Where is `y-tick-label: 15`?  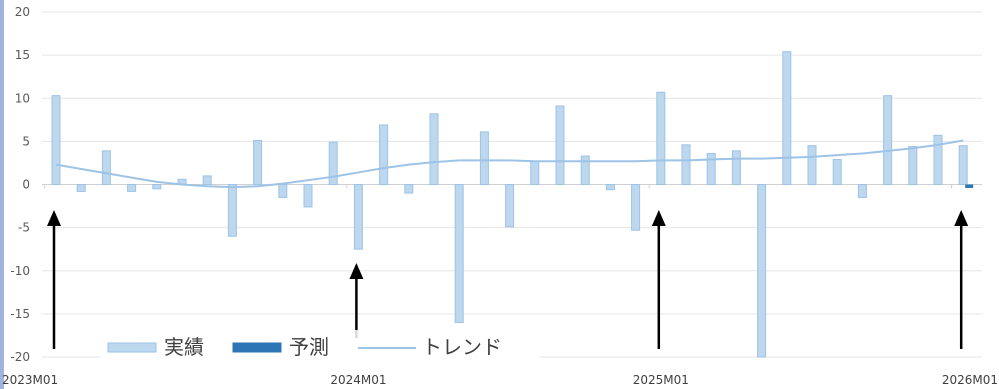
y-tick-label: 15 is located at coordinates (22, 55).